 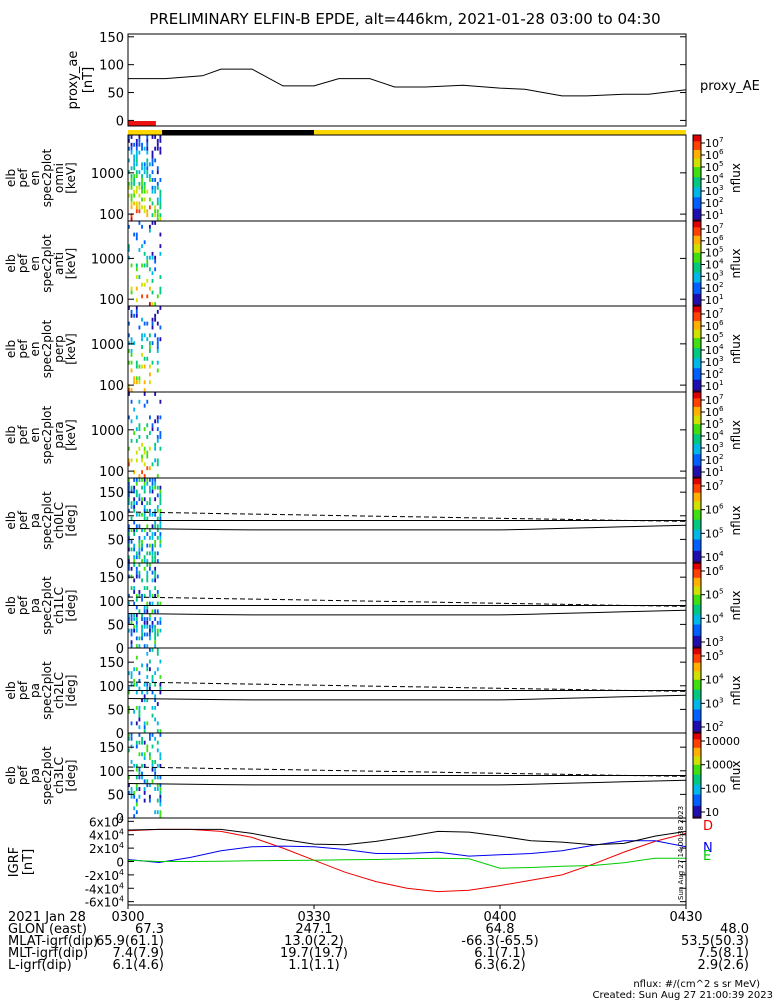 What do you see at coordinates (107, 259) in the screenshot?
I see `y-tick-label: 1000` at bounding box center [107, 259].